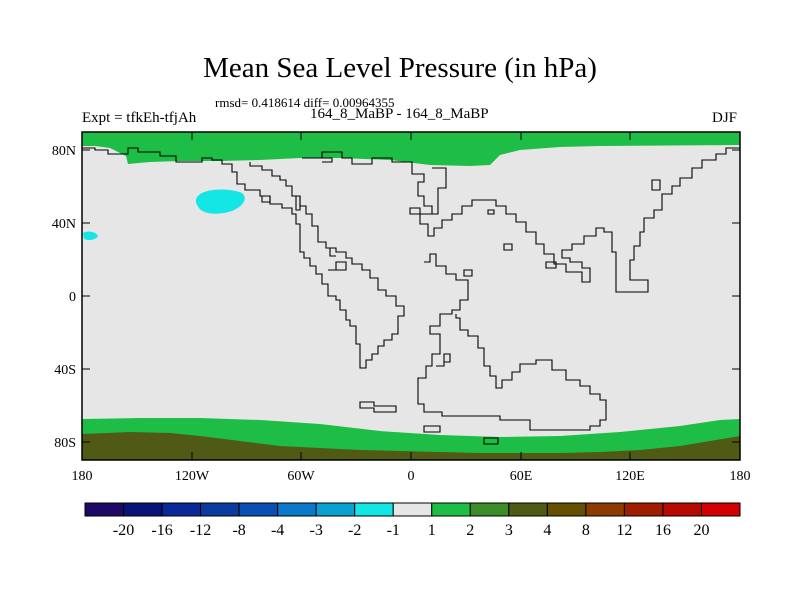 Image resolution: width=800 pixels, height=600 pixels. I want to click on colorbar-label: -4, so click(277, 530).